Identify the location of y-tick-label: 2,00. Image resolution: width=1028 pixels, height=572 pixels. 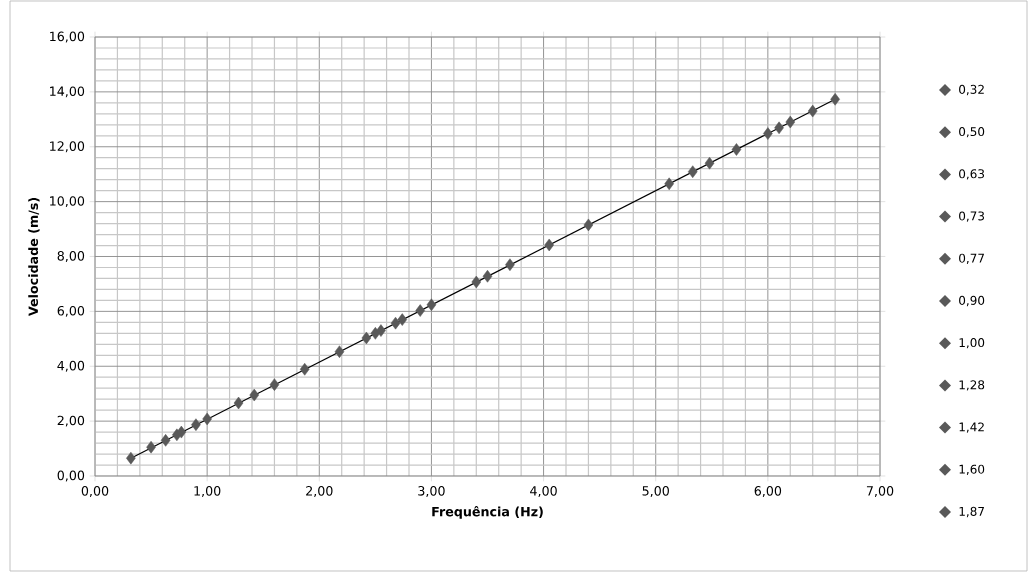
(71, 421).